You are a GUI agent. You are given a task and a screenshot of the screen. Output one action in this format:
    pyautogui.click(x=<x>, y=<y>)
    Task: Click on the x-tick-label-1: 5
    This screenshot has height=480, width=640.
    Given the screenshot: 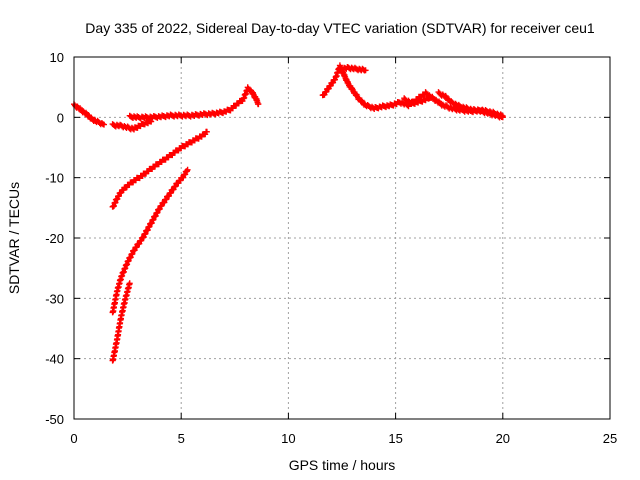 What is the action you would take?
    pyautogui.click(x=181, y=438)
    